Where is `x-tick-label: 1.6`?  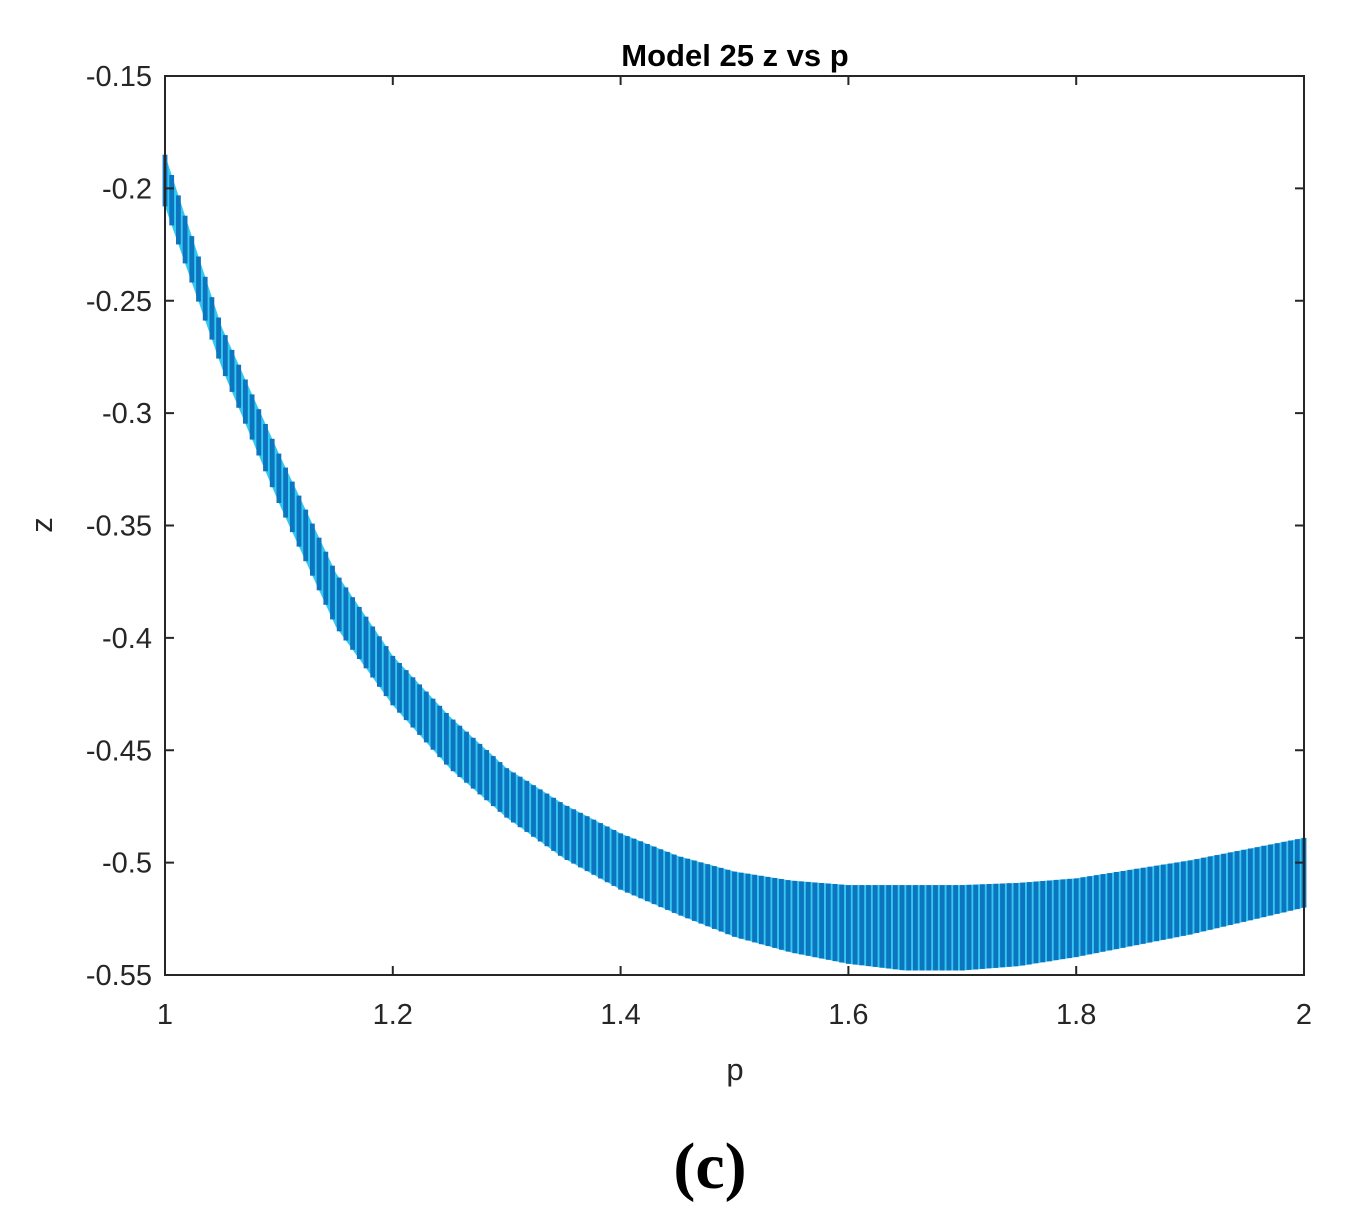
x-tick-label: 1.6 is located at coordinates (848, 1015).